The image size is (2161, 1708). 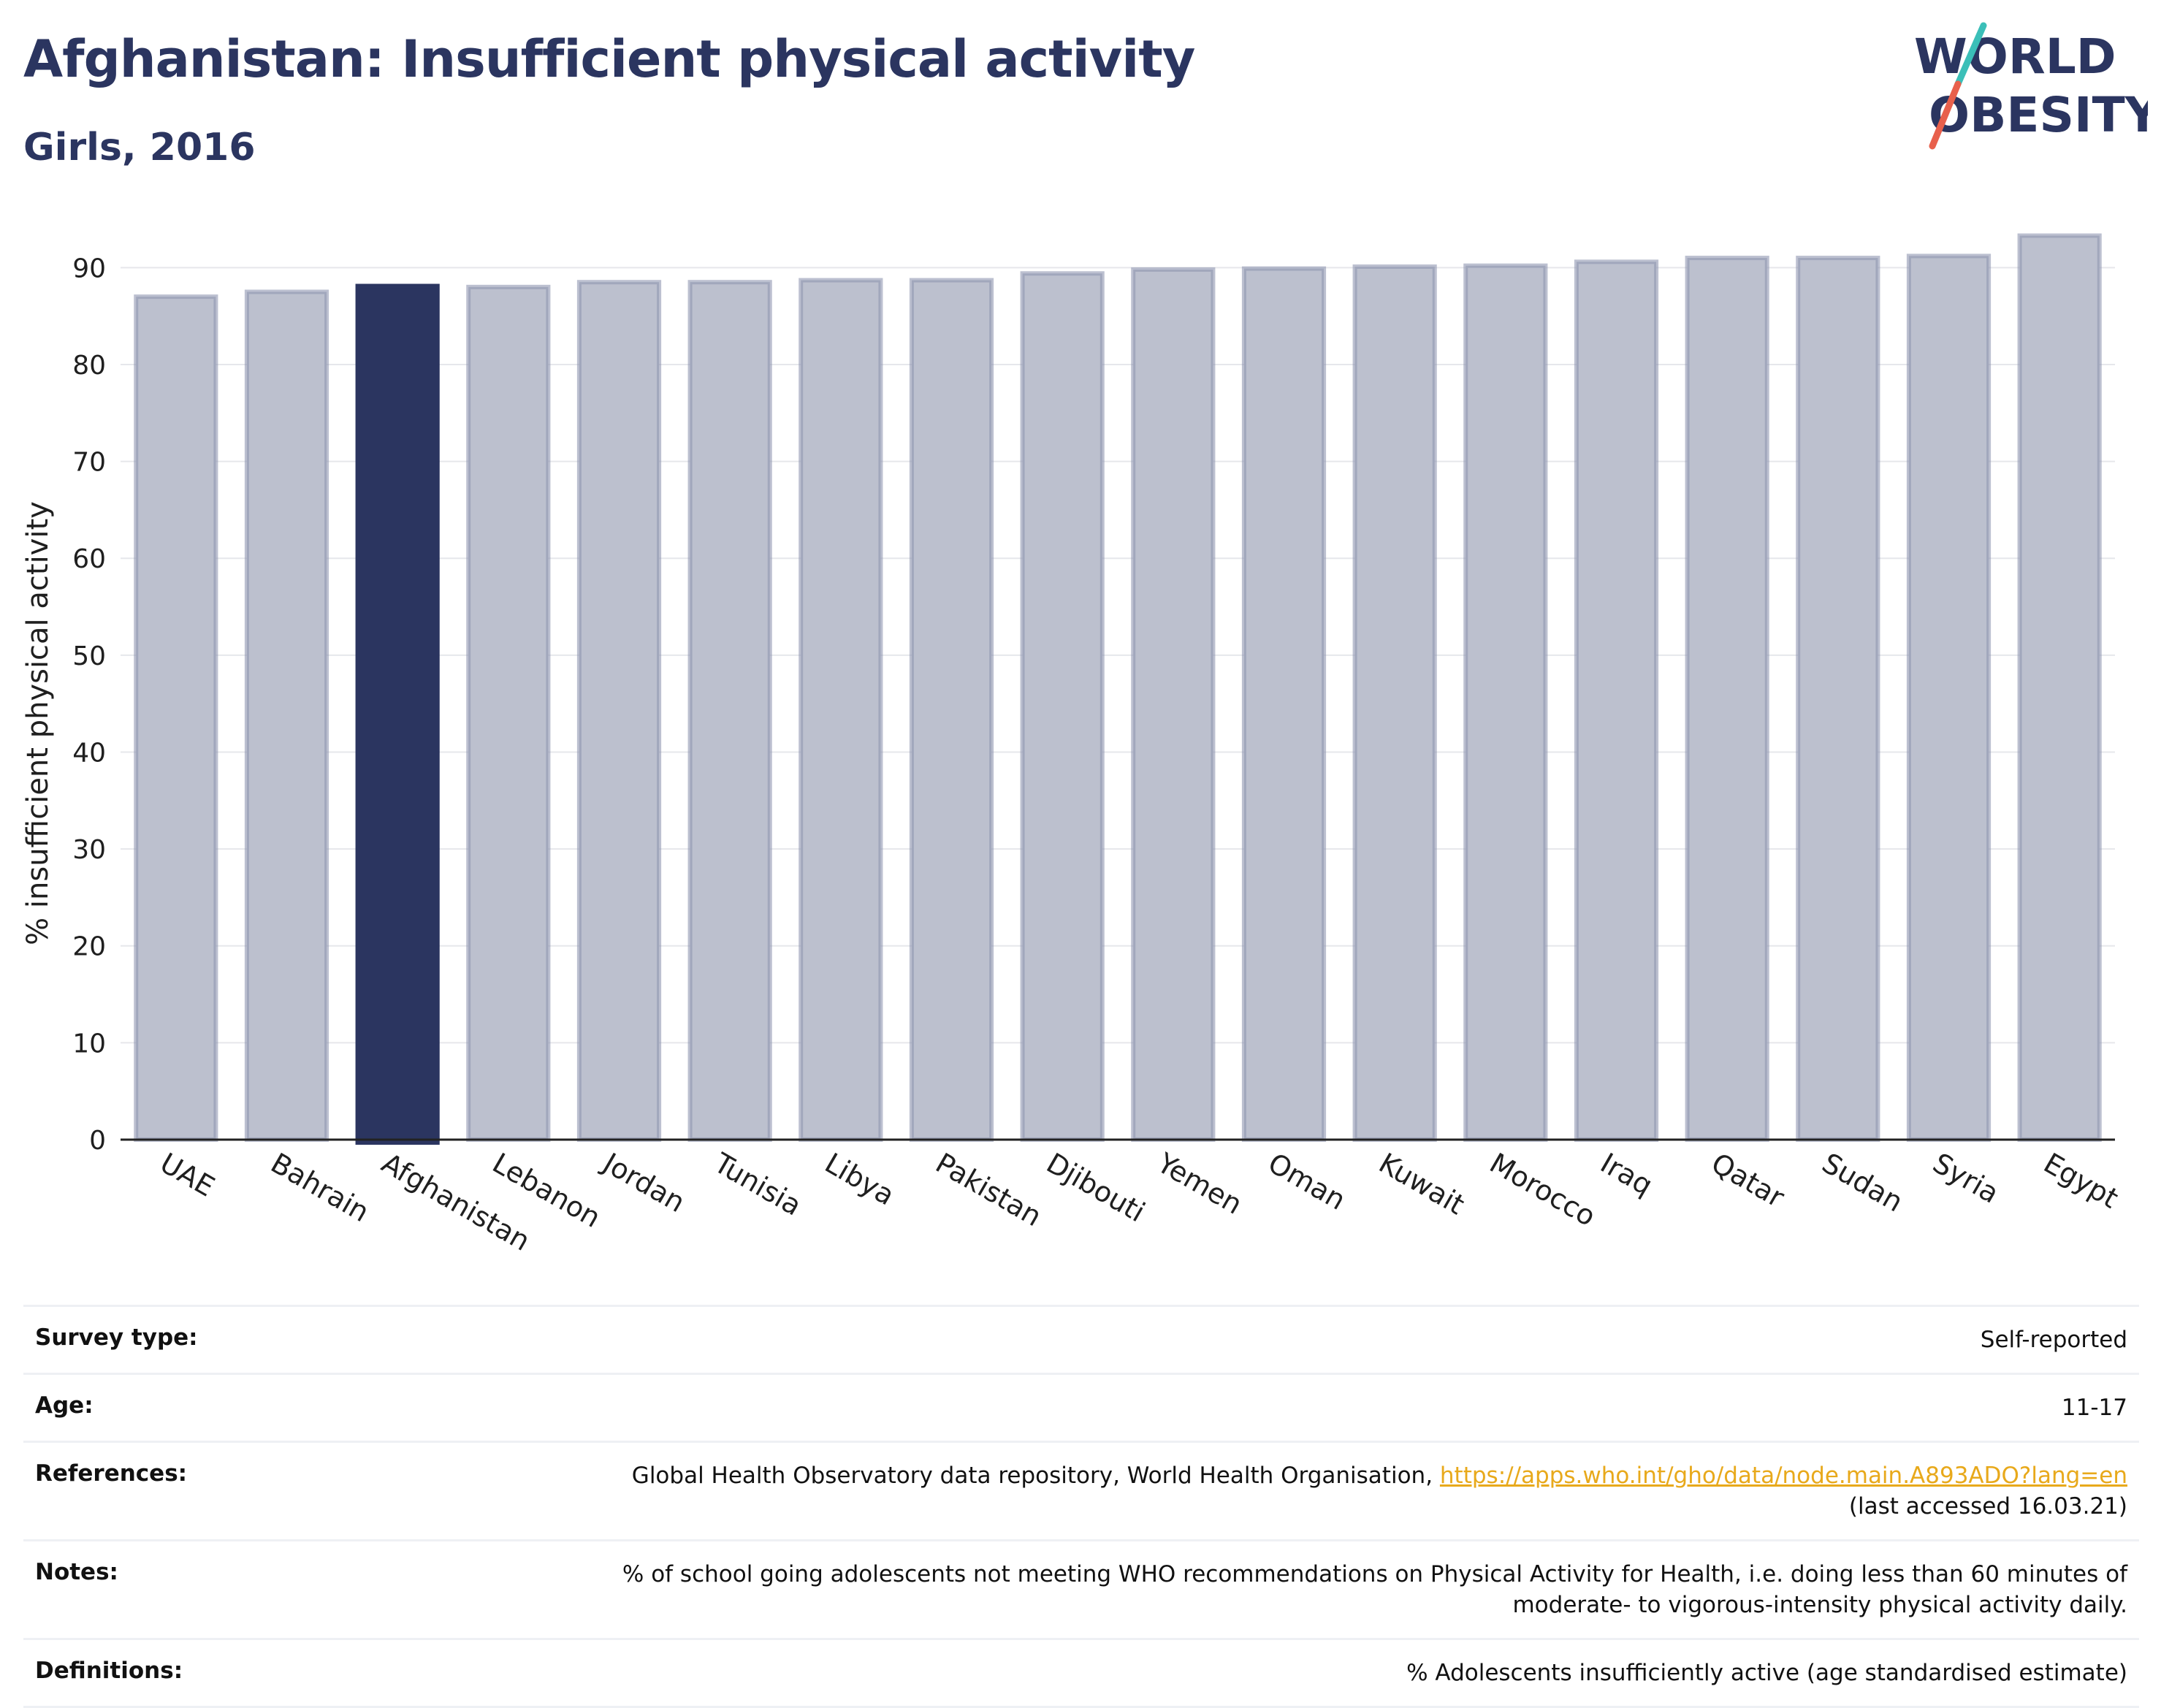 What do you see at coordinates (89, 1044) in the screenshot?
I see `y-tick-label: 10` at bounding box center [89, 1044].